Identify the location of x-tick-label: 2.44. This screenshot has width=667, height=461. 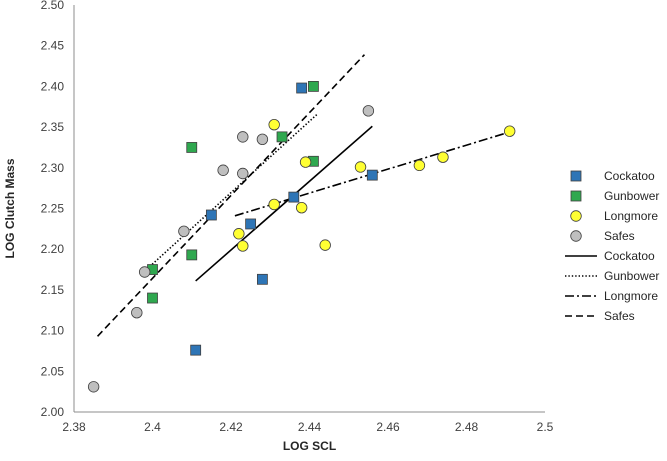
(310, 427).